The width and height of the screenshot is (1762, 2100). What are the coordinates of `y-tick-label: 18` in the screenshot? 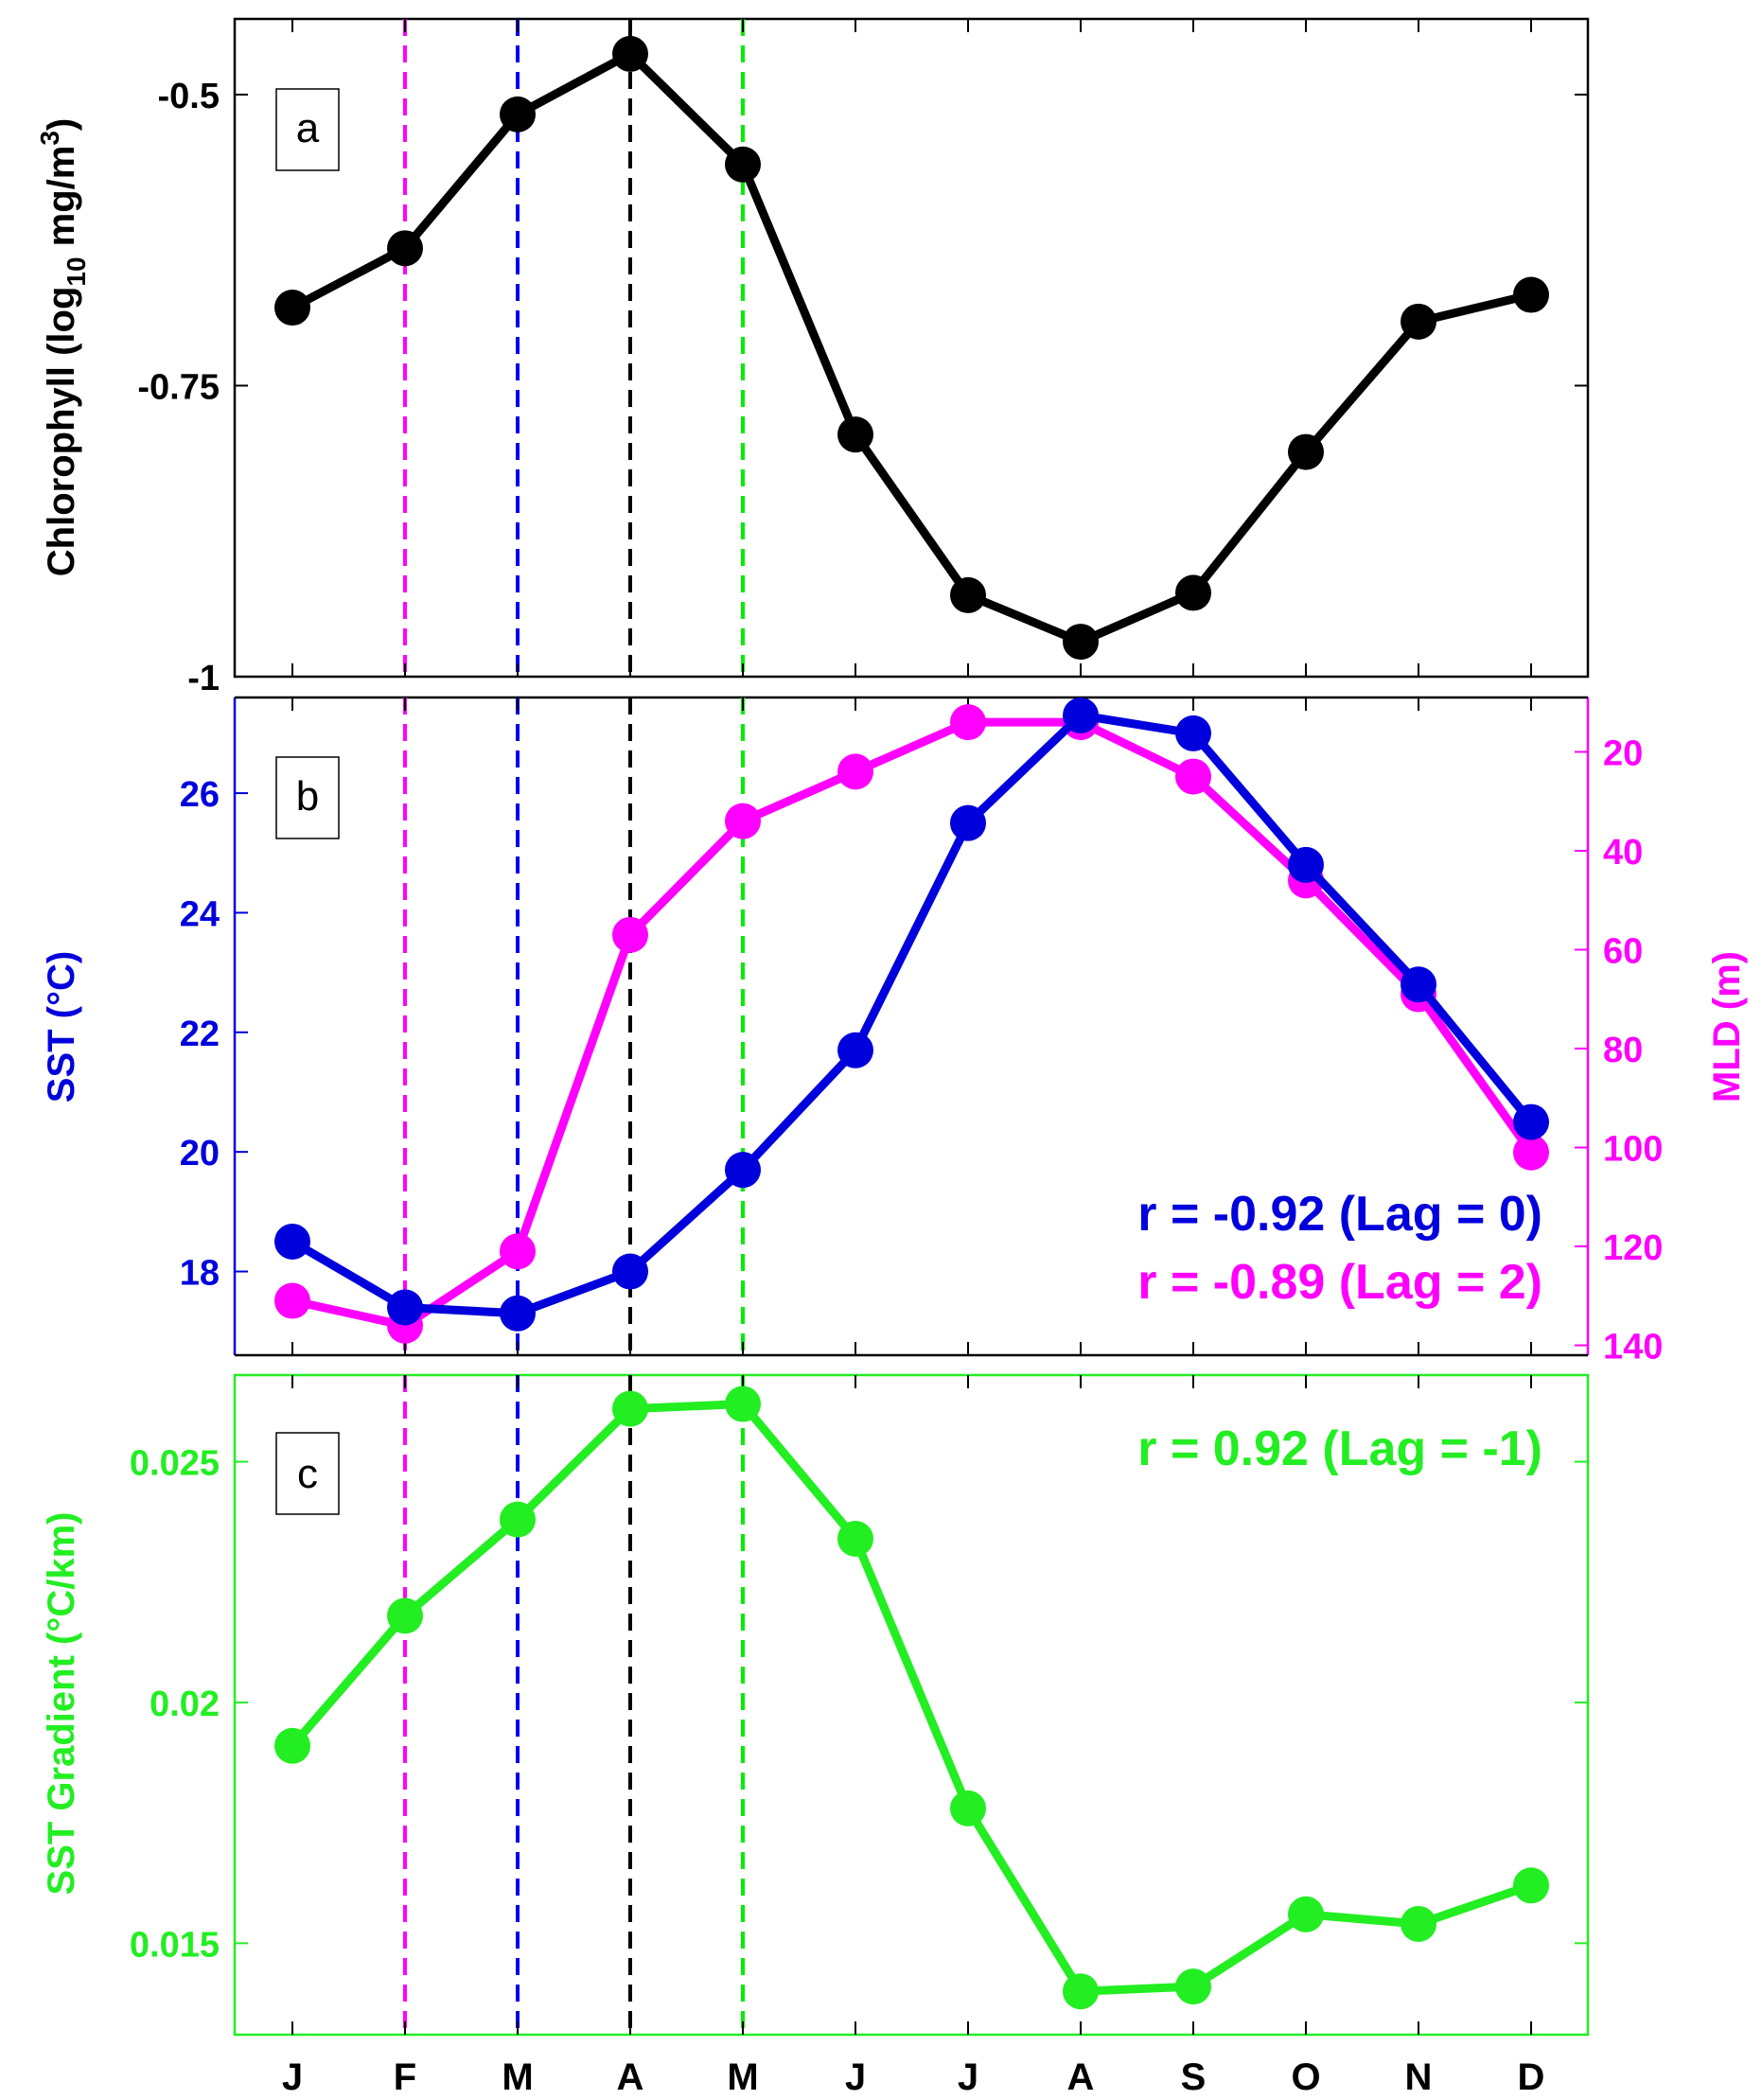 It's located at (200, 1274).